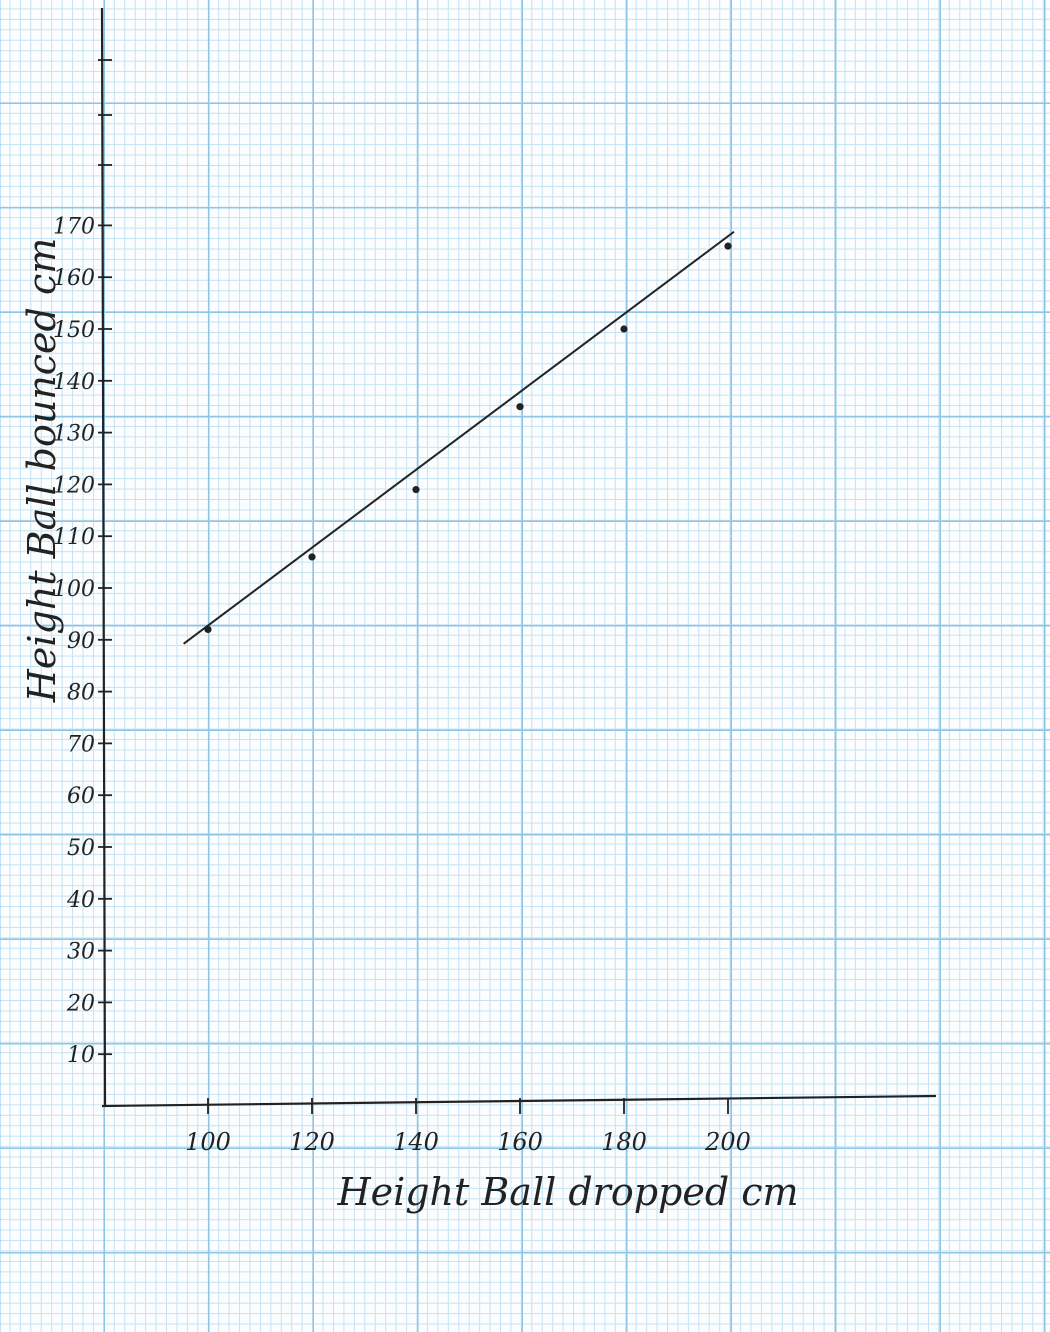 This screenshot has height=1332, width=1050. I want to click on y-tick-label-100: 100, so click(74, 589).